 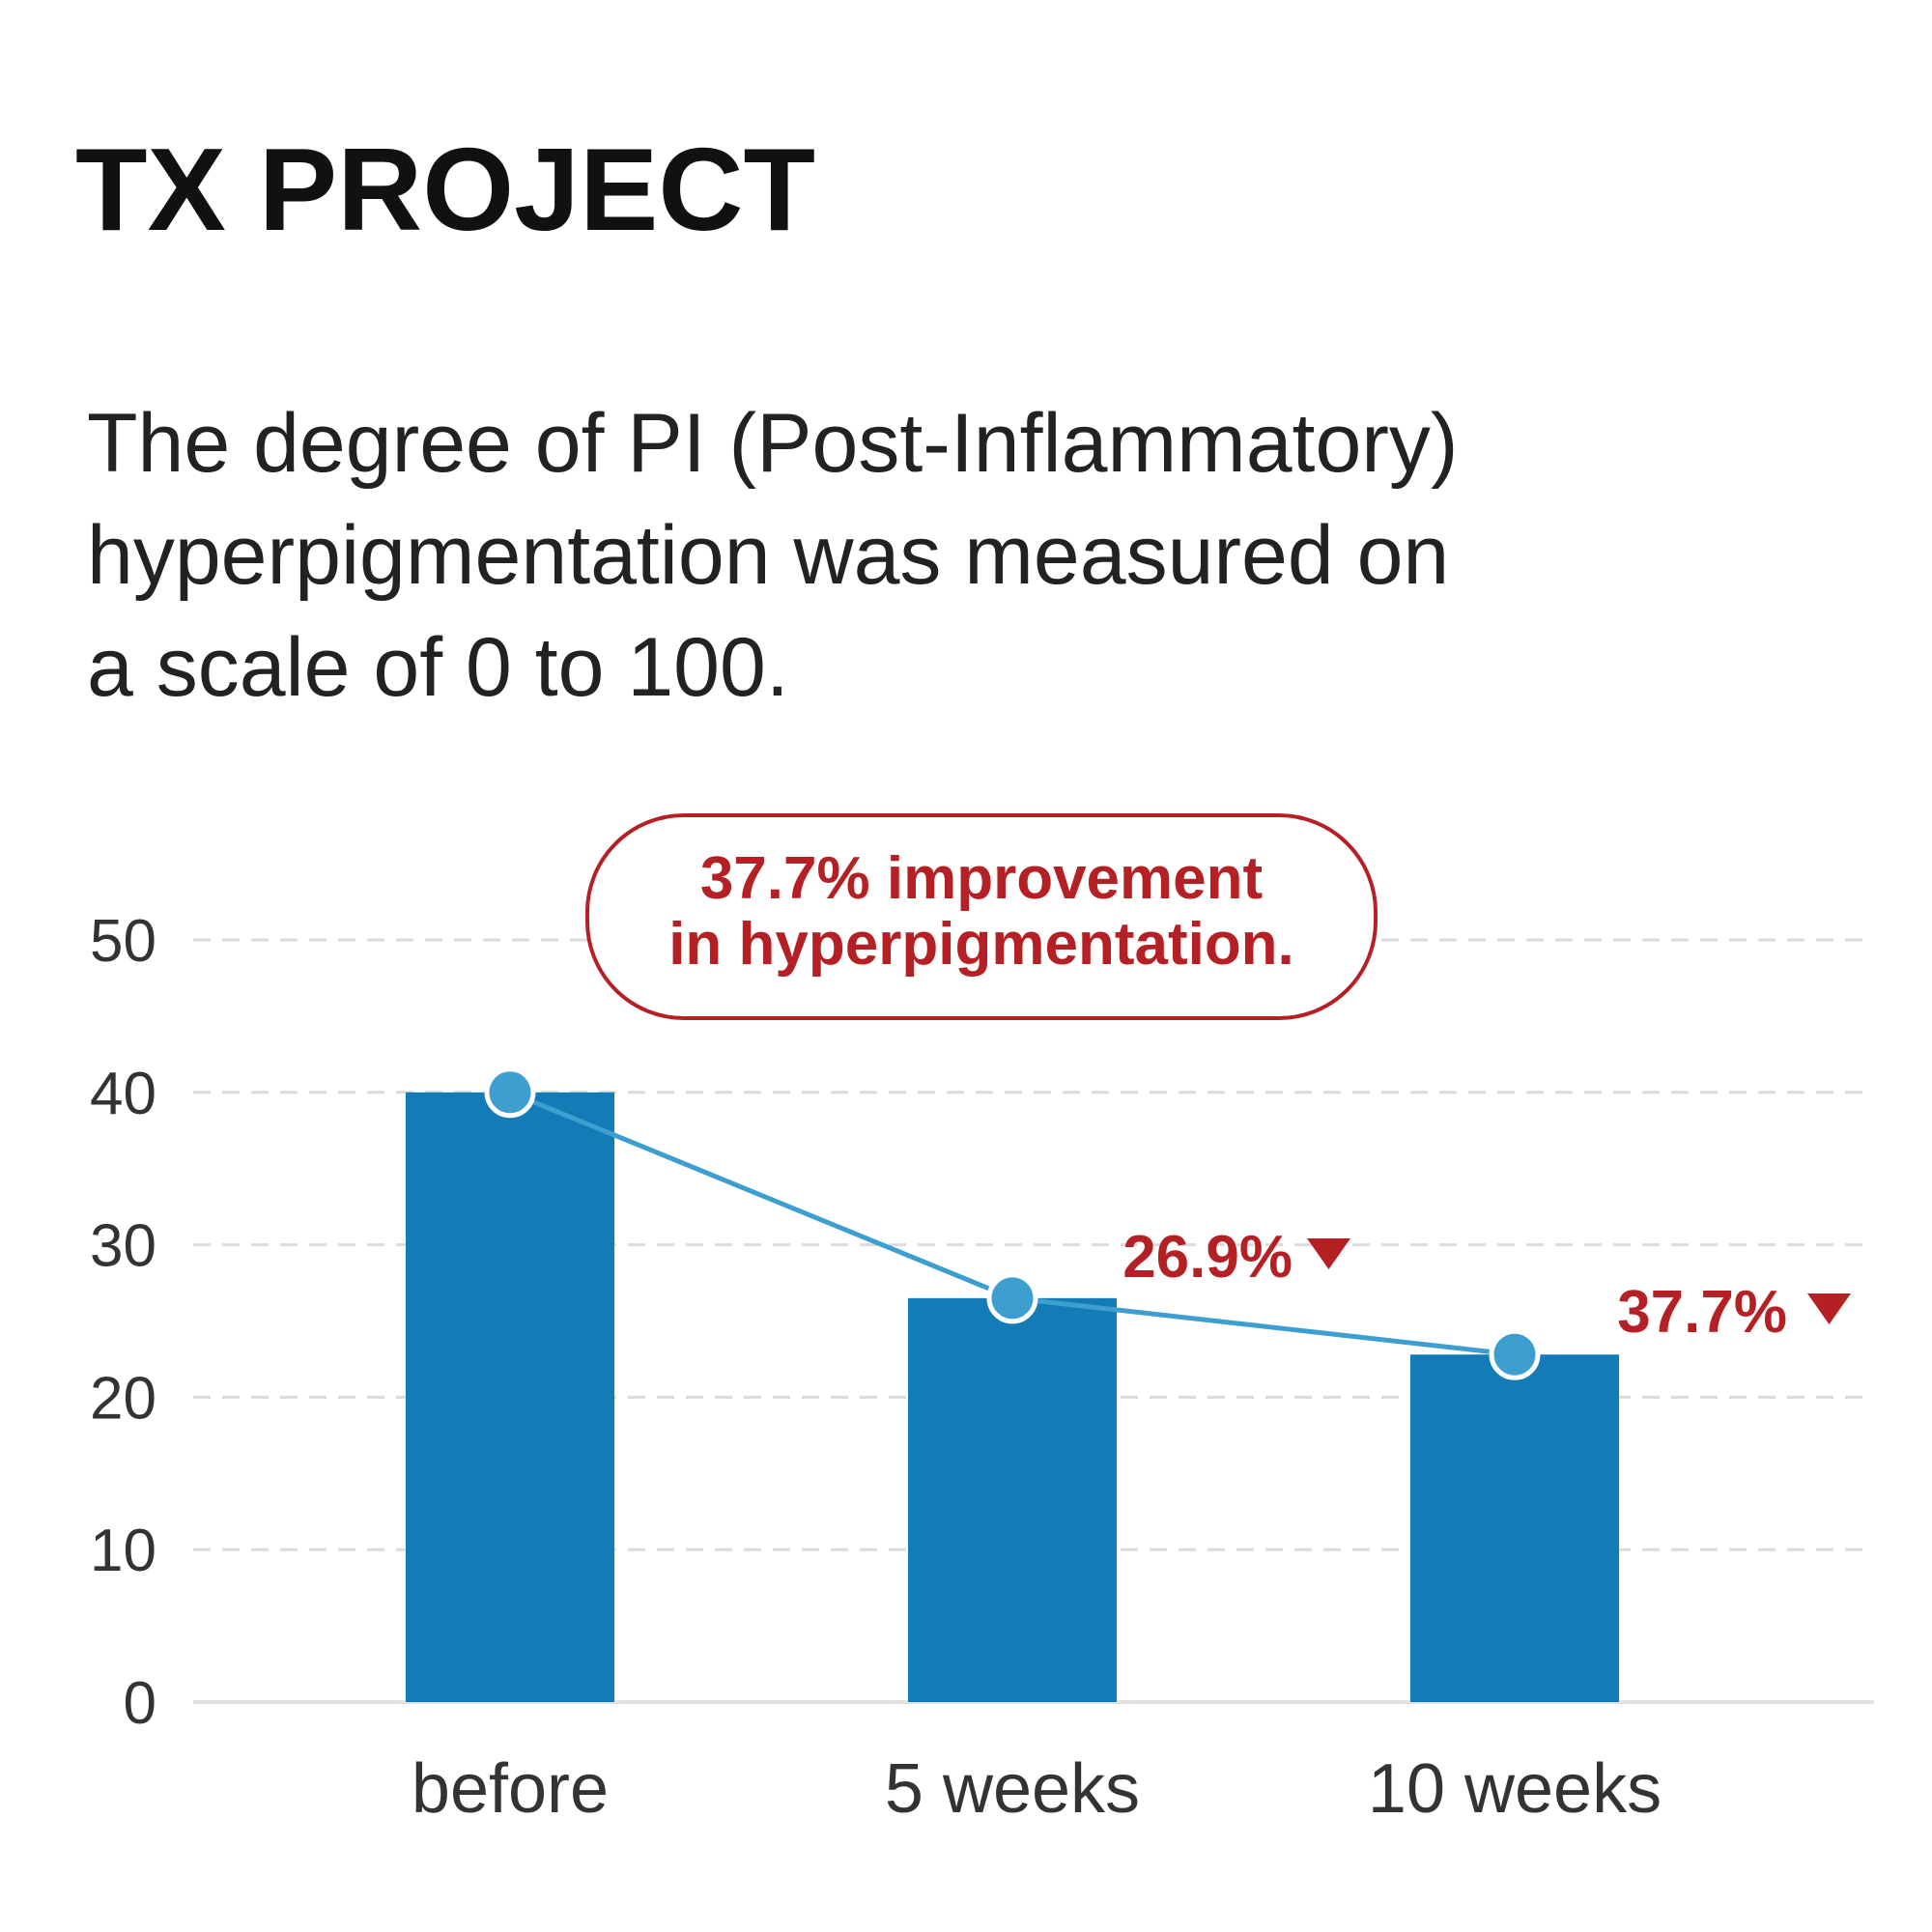 I want to click on change-label: 37.7%, so click(x=1702, y=1312).